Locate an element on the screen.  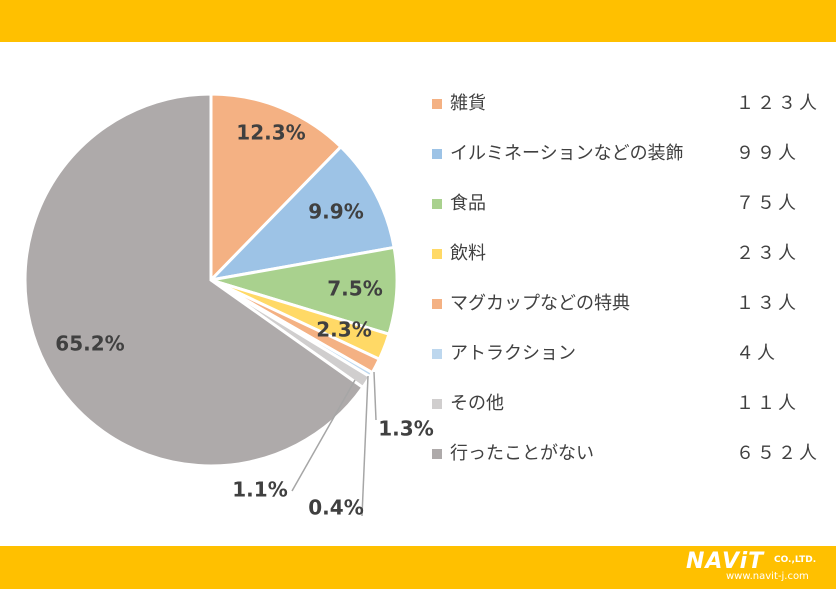
company-logo: NAViT CO.,LTD. www.navit-j.com is located at coordinates (756, 567).